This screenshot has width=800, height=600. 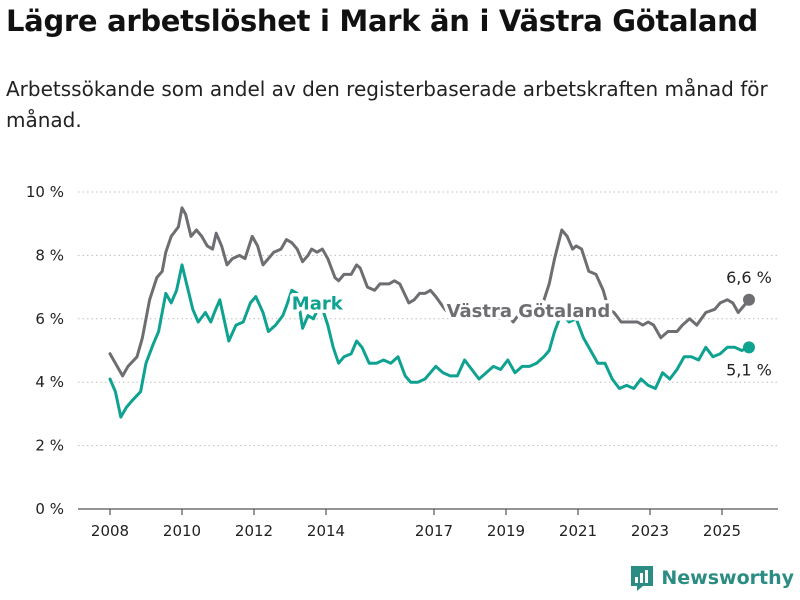 What do you see at coordinates (326, 531) in the screenshot?
I see `x-tick-label: 2014` at bounding box center [326, 531].